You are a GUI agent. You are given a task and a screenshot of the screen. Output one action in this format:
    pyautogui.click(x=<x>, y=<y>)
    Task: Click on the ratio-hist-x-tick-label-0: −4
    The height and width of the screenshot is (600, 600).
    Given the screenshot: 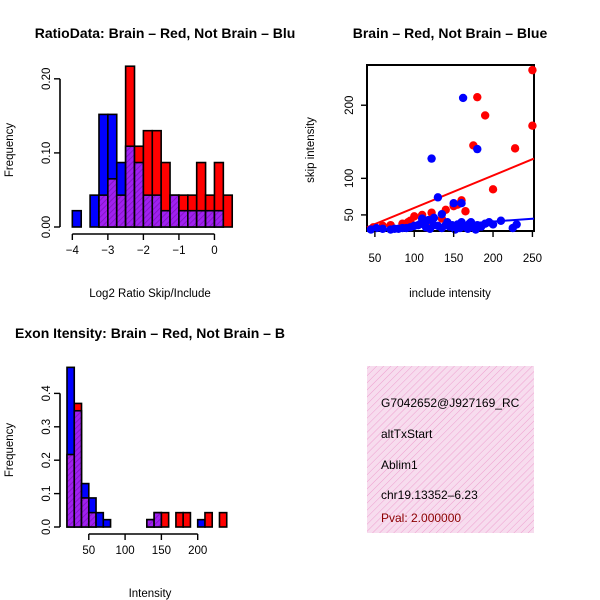 What is the action you would take?
    pyautogui.click(x=73, y=251)
    